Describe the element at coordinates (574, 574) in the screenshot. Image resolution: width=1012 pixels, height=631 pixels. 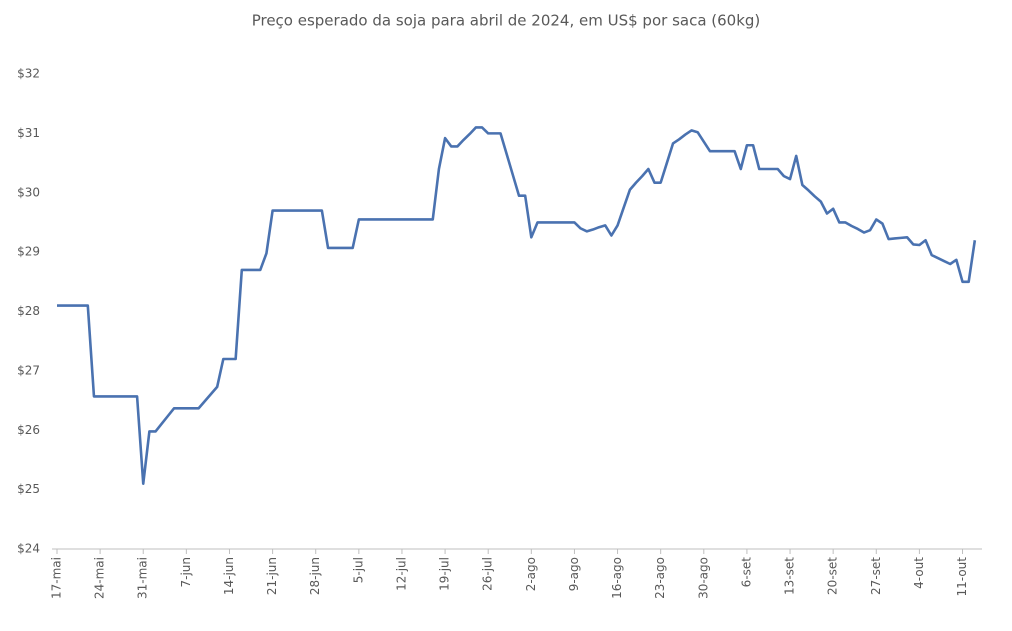
I see `x-tick-label: 9-ago` at that location.